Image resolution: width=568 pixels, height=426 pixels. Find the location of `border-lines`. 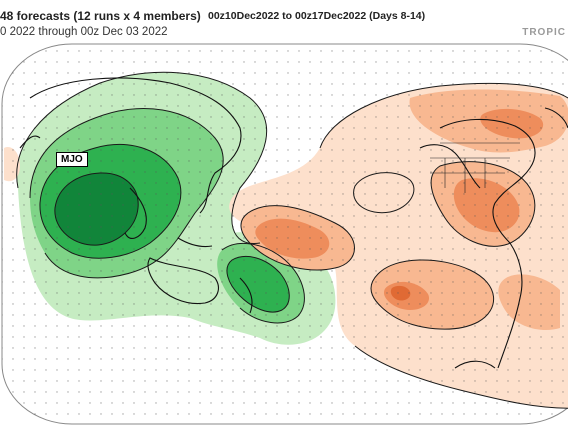

border-lines is located at coordinates (475, 167).